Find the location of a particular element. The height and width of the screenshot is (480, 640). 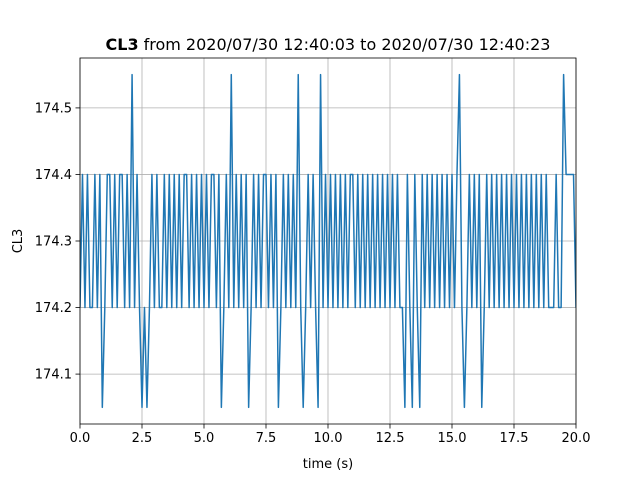

x-tick-label: 5.0 is located at coordinates (204, 438).